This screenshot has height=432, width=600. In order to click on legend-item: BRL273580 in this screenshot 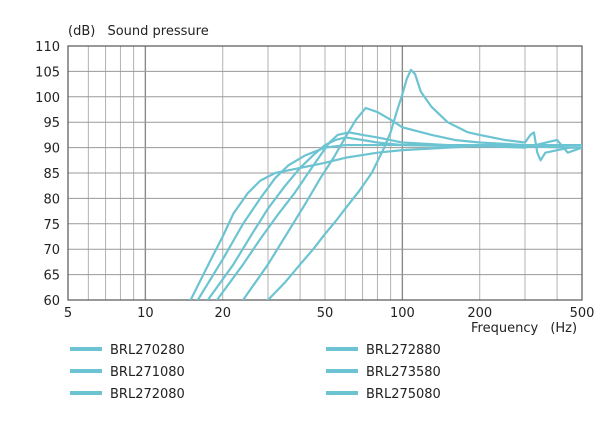, I will do `click(383, 372)`.